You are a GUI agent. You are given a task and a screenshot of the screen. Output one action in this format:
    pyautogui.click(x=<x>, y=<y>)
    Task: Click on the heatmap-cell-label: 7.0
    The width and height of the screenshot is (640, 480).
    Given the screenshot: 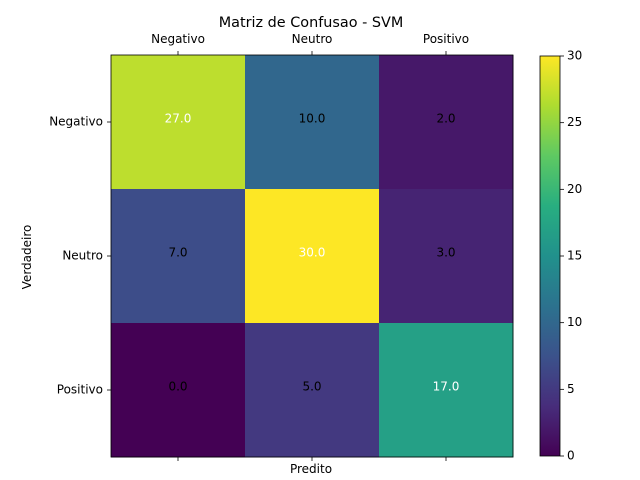 What is the action you would take?
    pyautogui.click(x=177, y=253)
    